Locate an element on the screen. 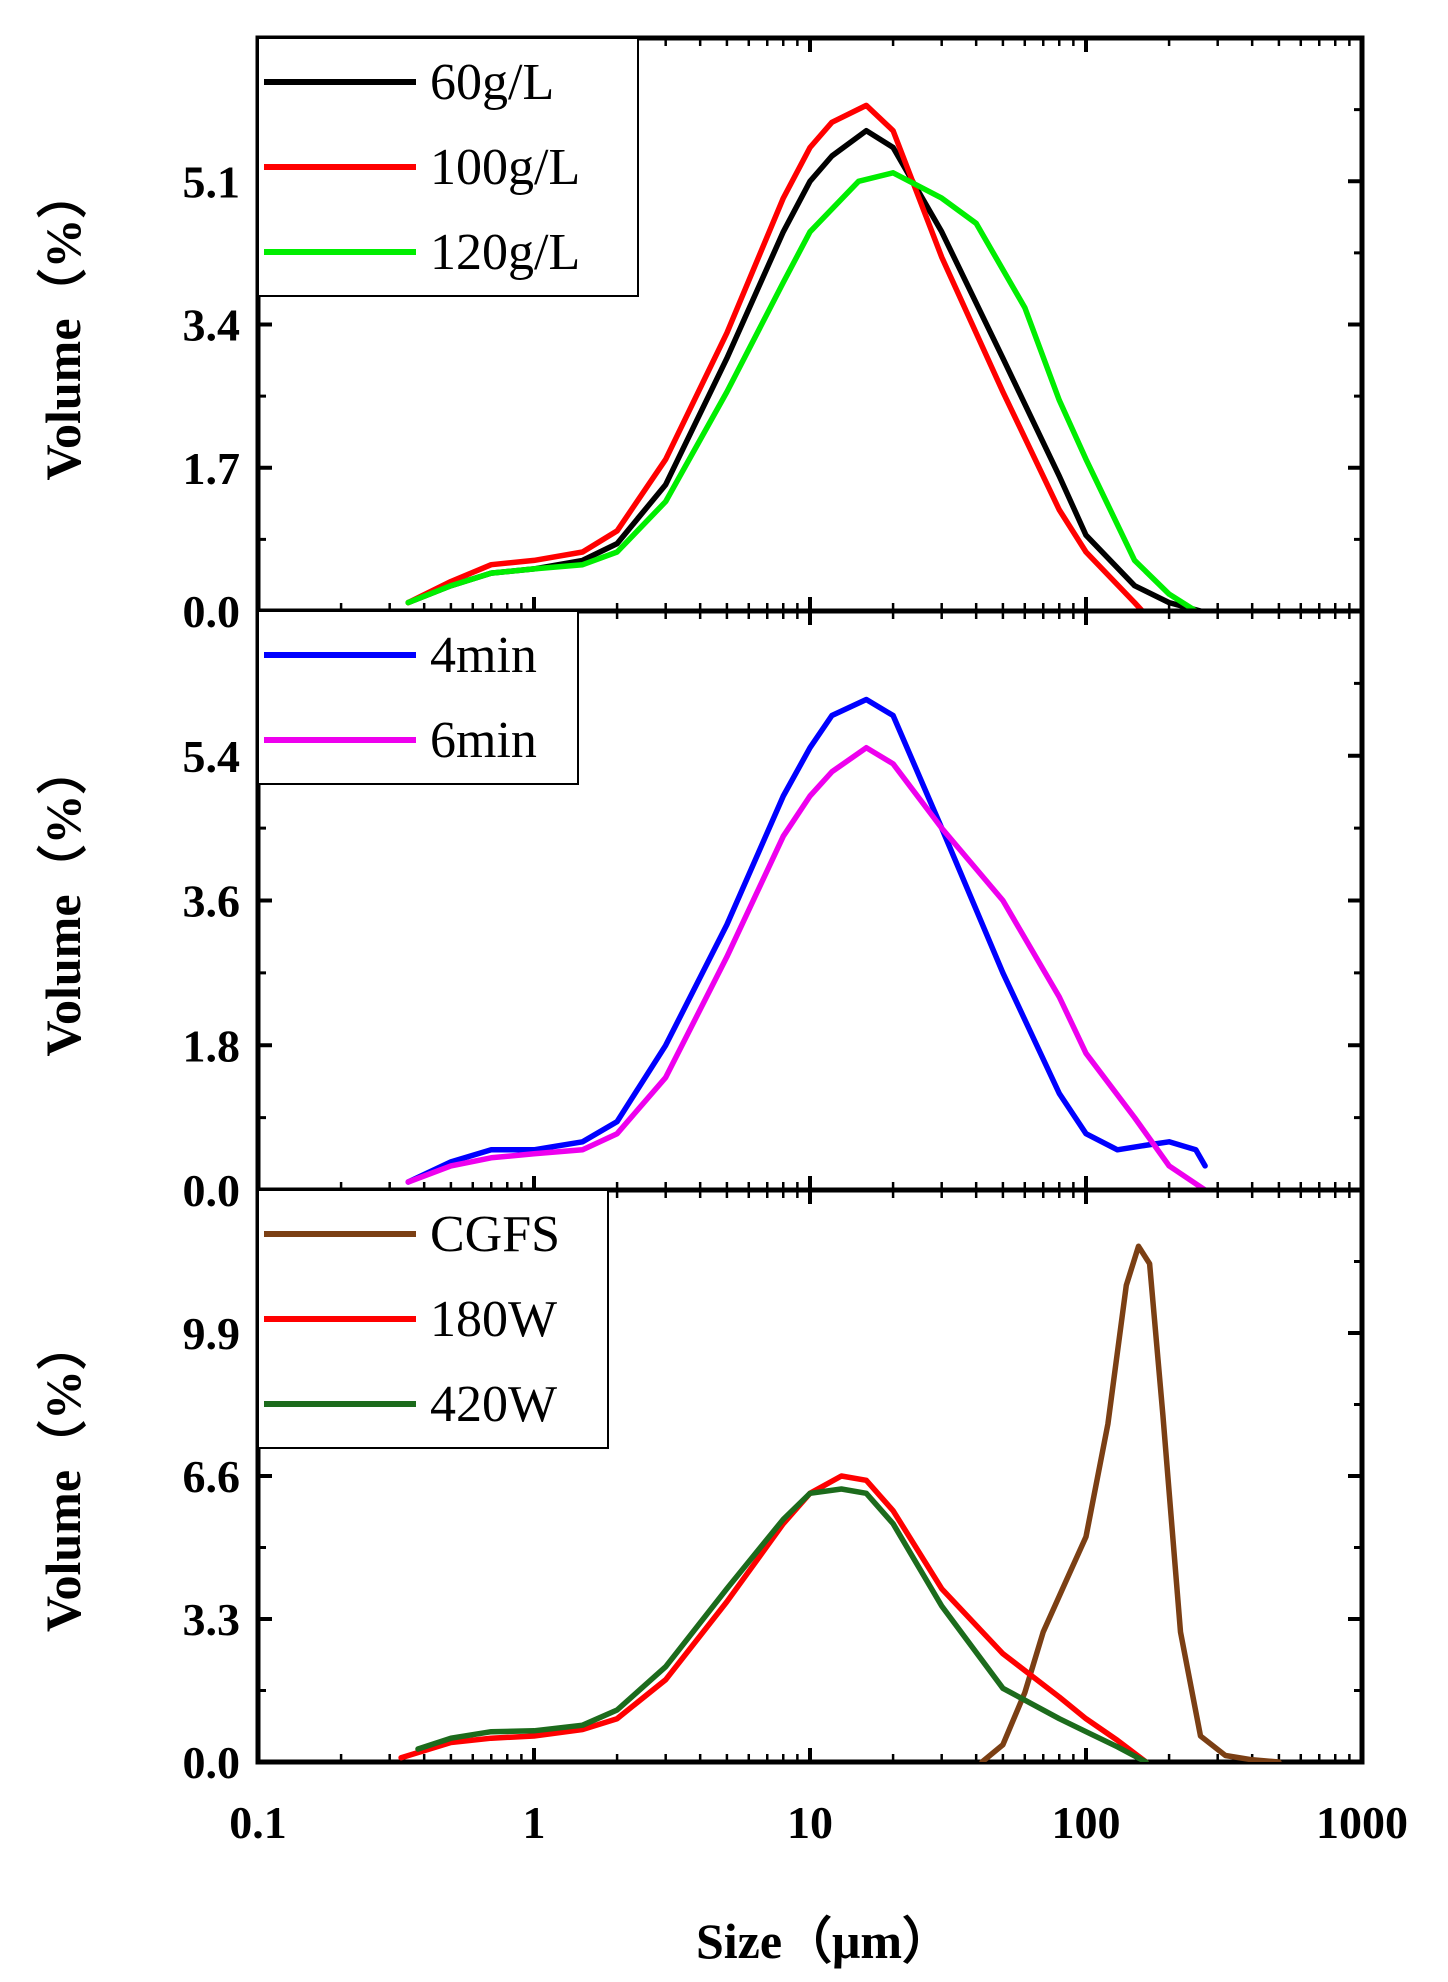  legend-label: 120g/L is located at coordinates (505, 252).